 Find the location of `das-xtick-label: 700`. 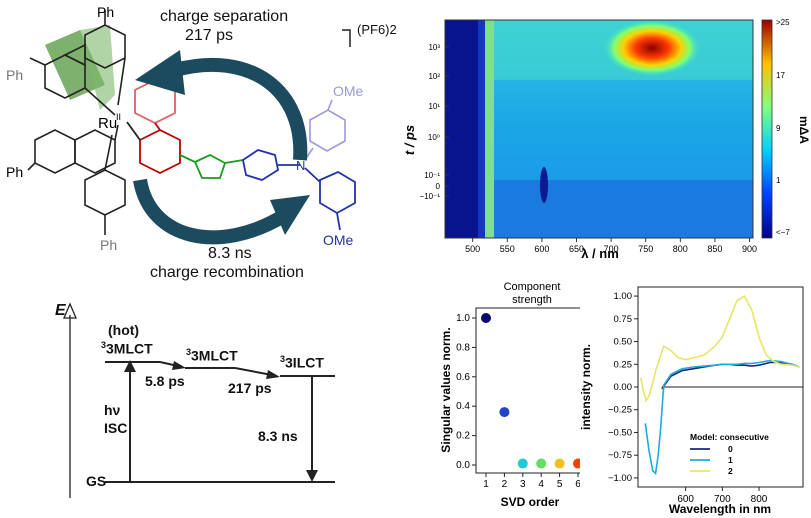

das-xtick-label: 700 is located at coordinates (722, 499).